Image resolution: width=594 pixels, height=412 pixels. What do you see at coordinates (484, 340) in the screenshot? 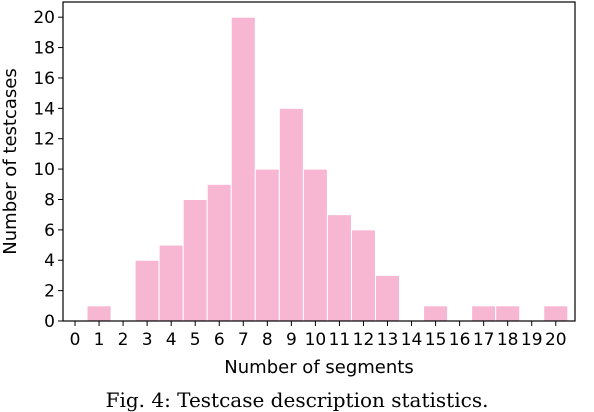
I see `x-tick-label: 17` at bounding box center [484, 340].